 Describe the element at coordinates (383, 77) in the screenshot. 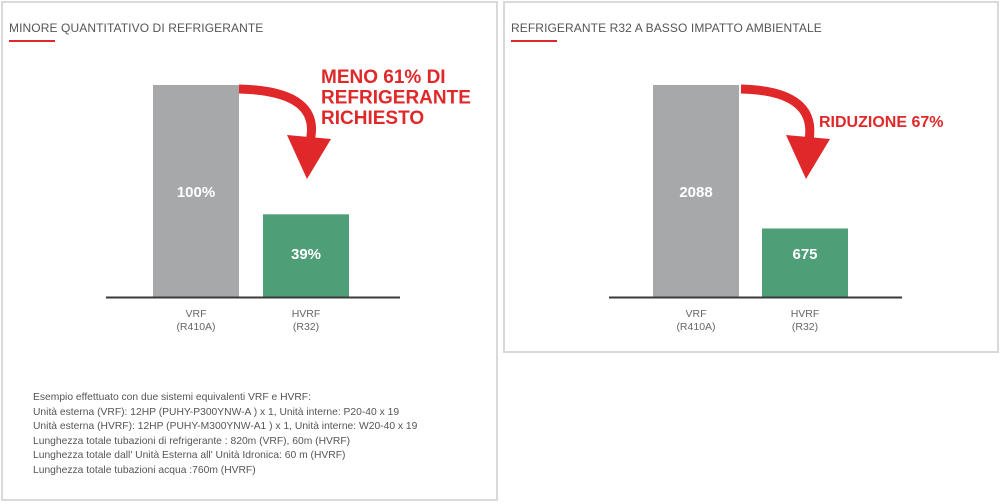

I see `annotation-text: MENO 61% DI` at that location.